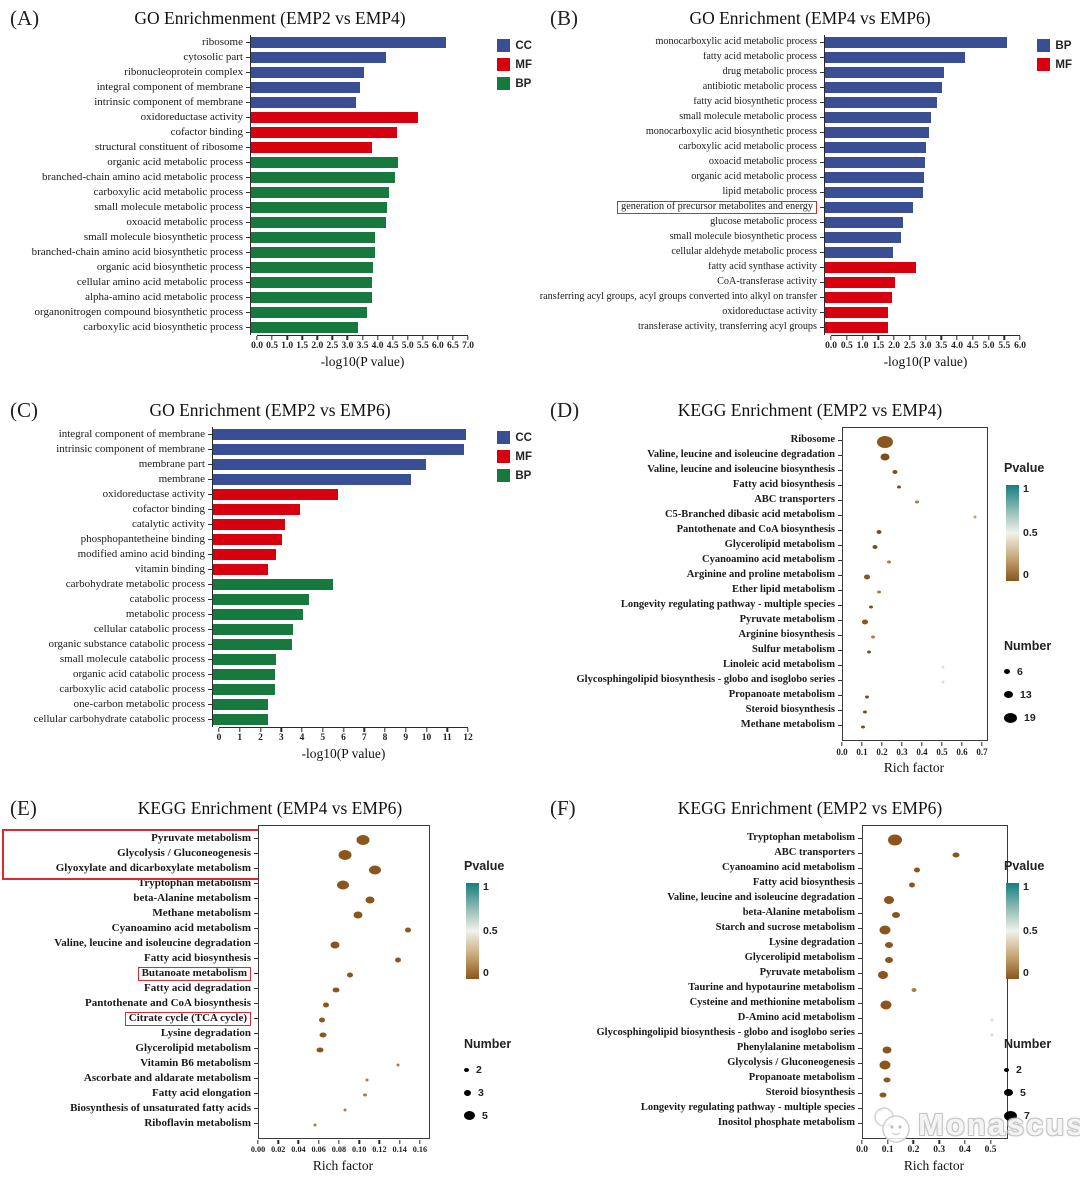  I want to click on dot-label-row: Methane metabolism, so click(691, 725).